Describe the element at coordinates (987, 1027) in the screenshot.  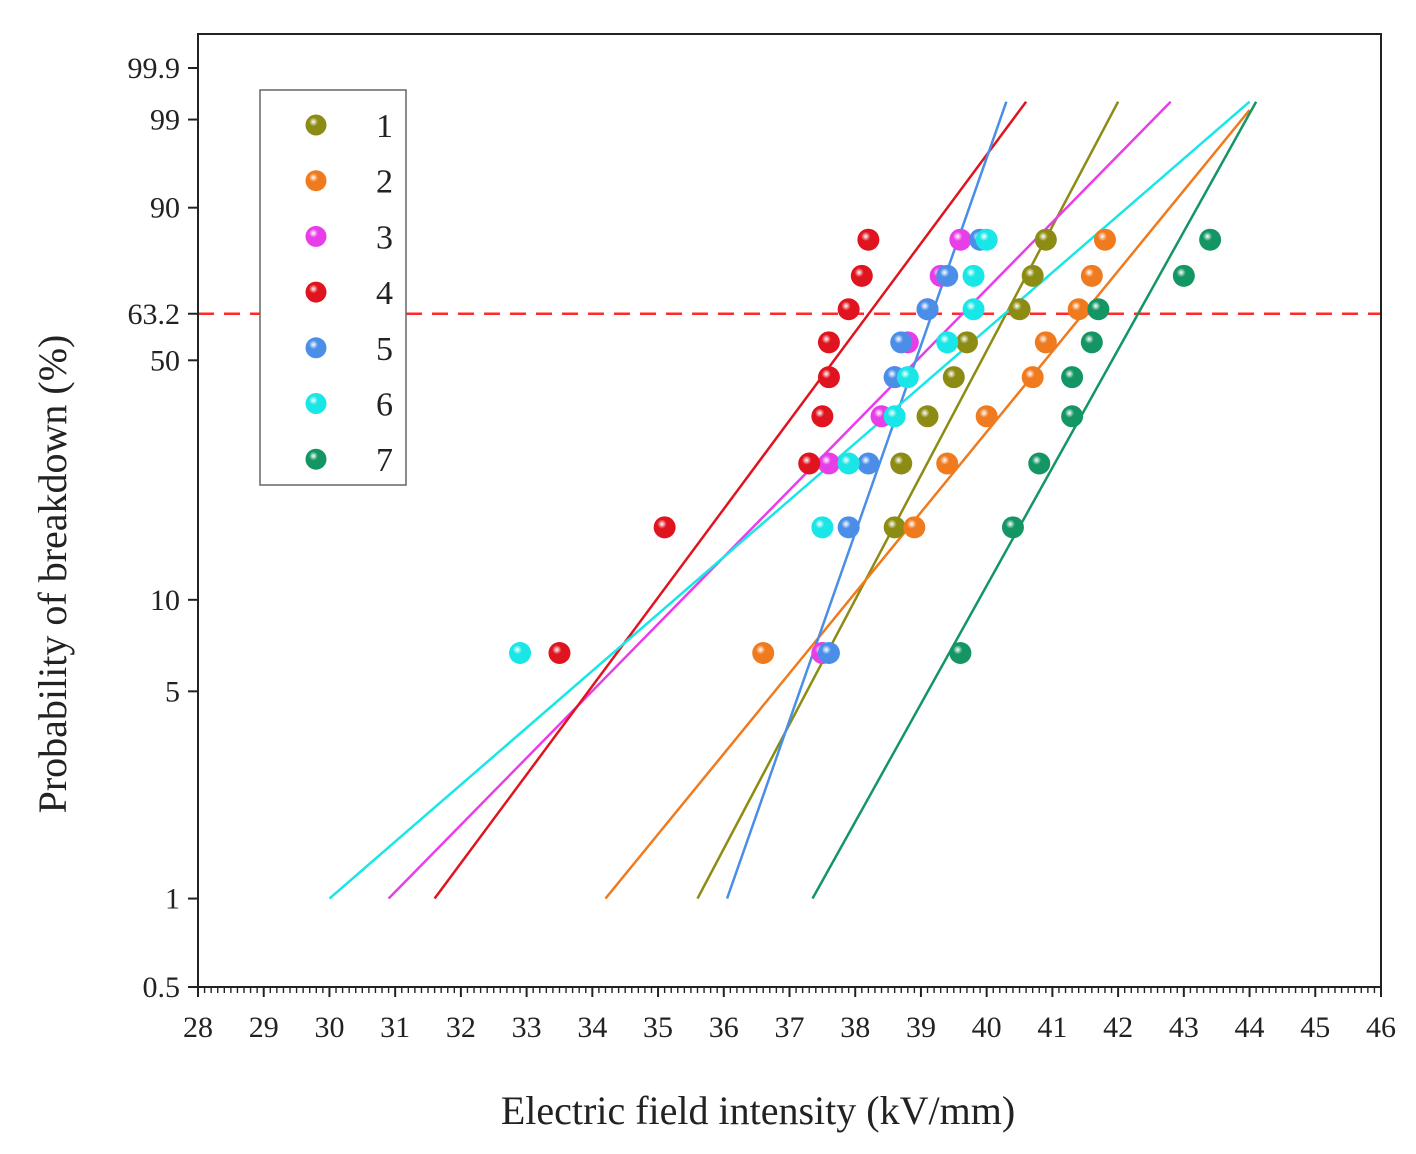
I see `x-tick-label: 40` at that location.